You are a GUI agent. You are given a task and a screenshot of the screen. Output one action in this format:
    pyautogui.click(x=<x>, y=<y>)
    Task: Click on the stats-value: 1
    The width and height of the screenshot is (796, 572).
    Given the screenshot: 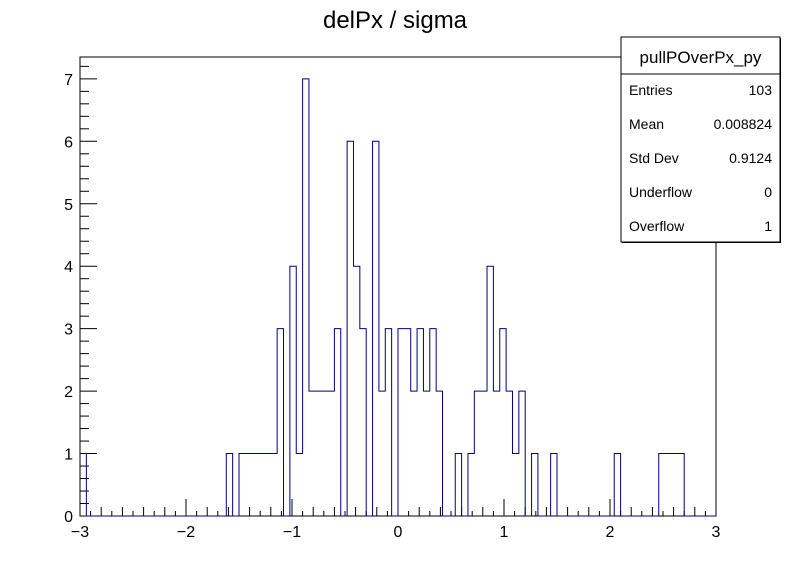 What is the action you would take?
    pyautogui.click(x=768, y=226)
    